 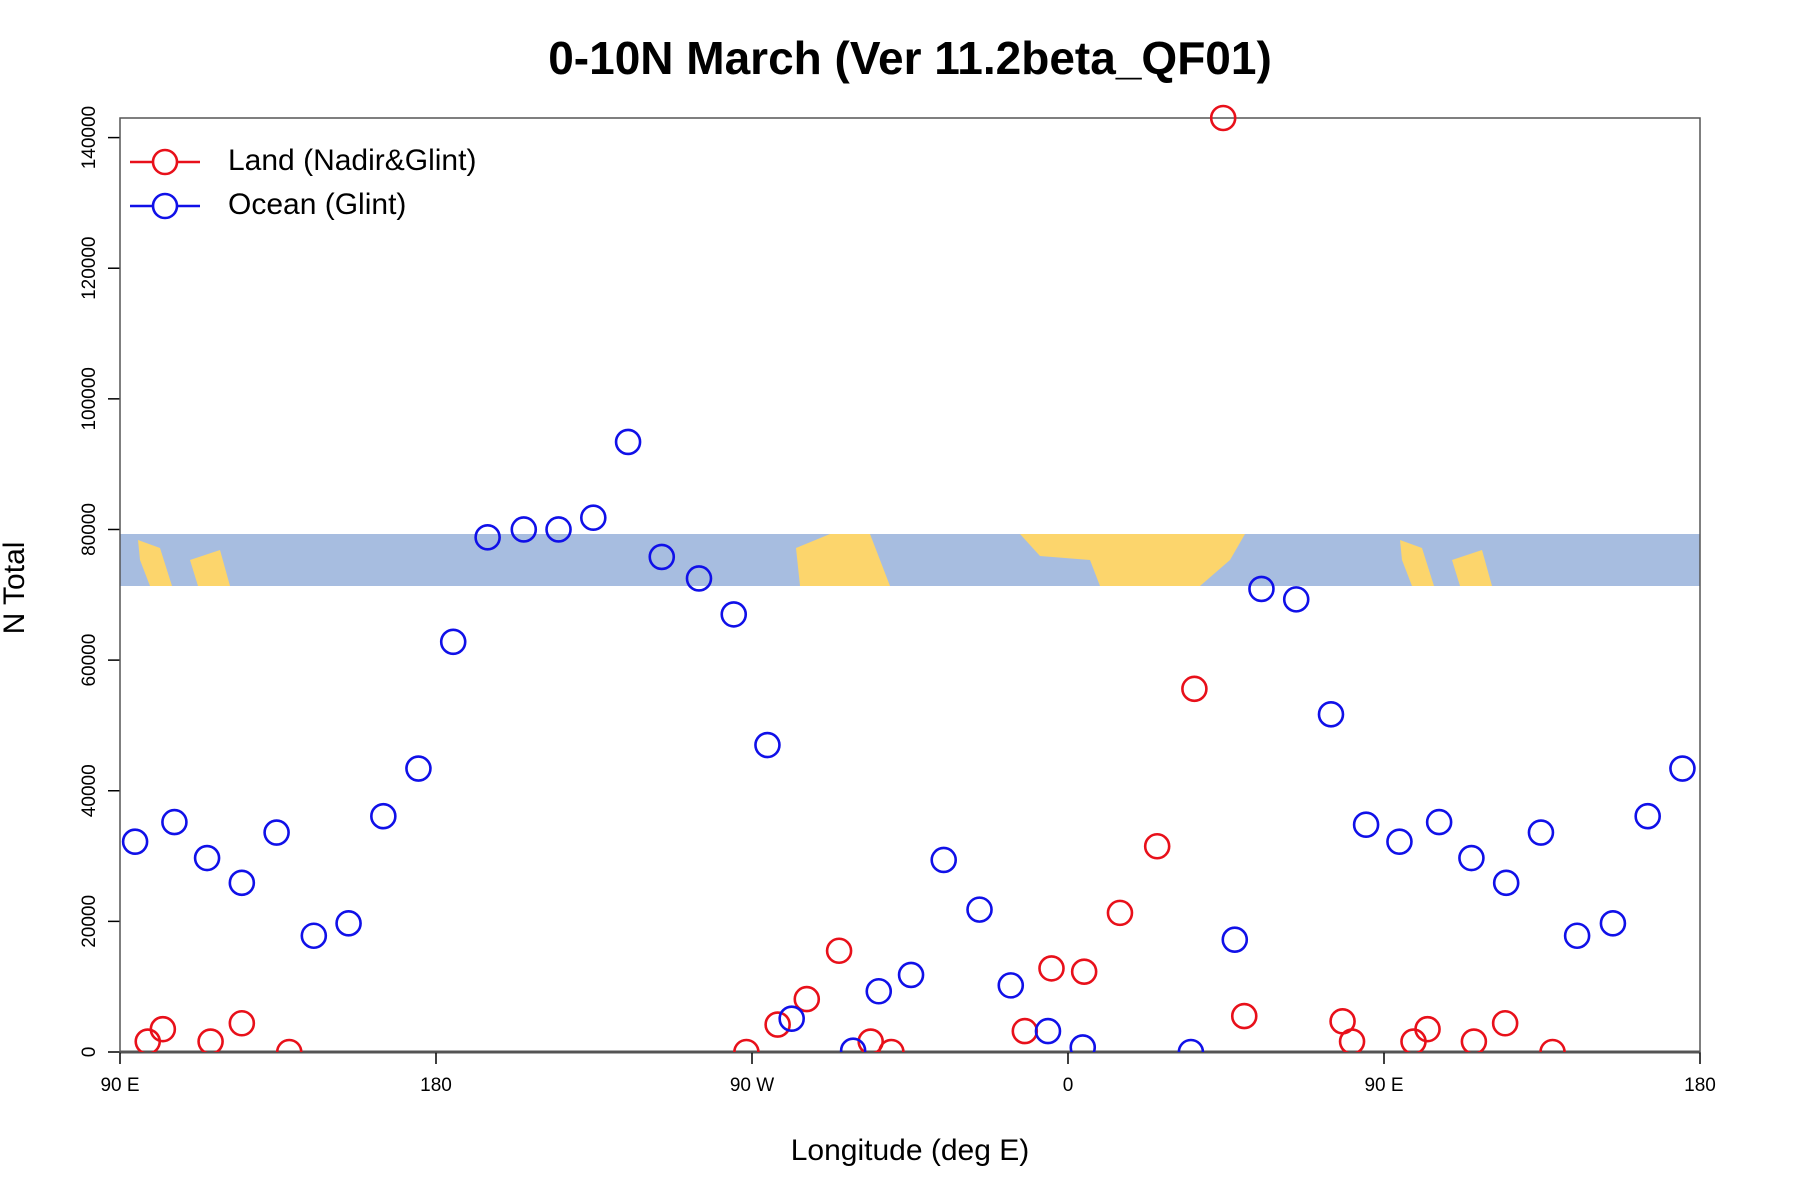 I want to click on legend-label: Land (Nadir&Glint), so click(x=352, y=160).